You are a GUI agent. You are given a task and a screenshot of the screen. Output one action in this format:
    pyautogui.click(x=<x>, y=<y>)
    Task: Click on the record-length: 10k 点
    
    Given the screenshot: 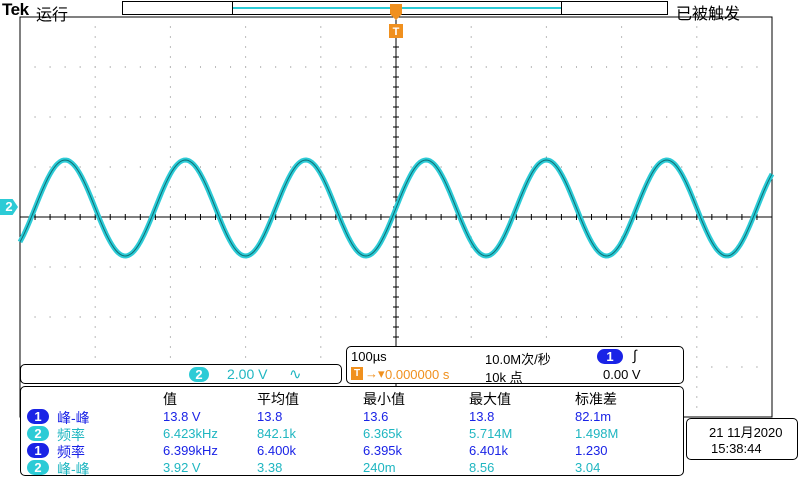 What is the action you would take?
    pyautogui.click(x=504, y=377)
    